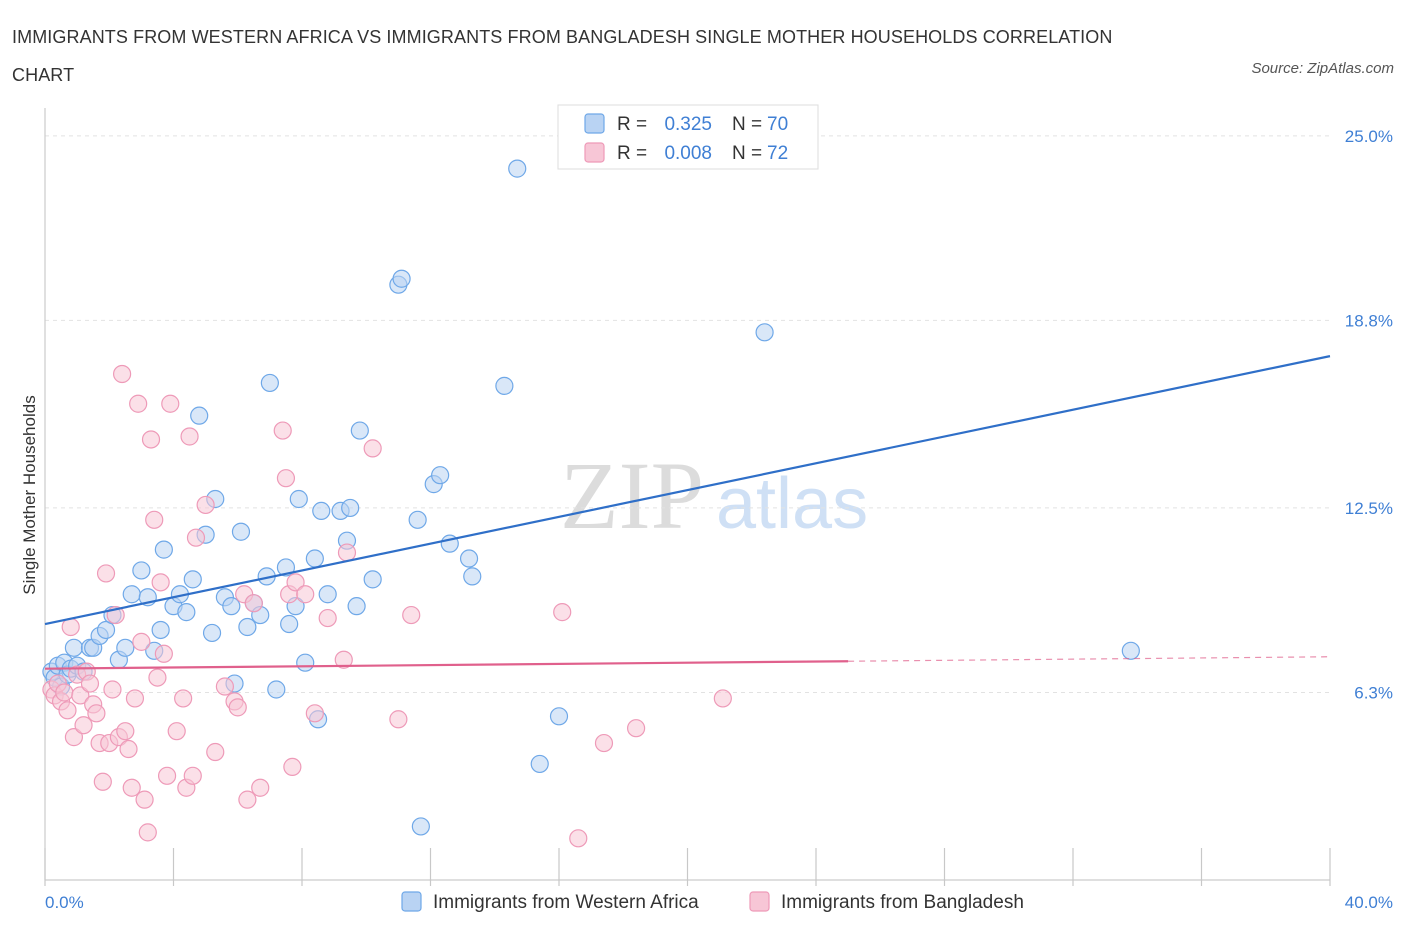 This screenshot has width=1406, height=930. Describe the element at coordinates (594, 123) in the screenshot. I see `stats-swatch` at that location.